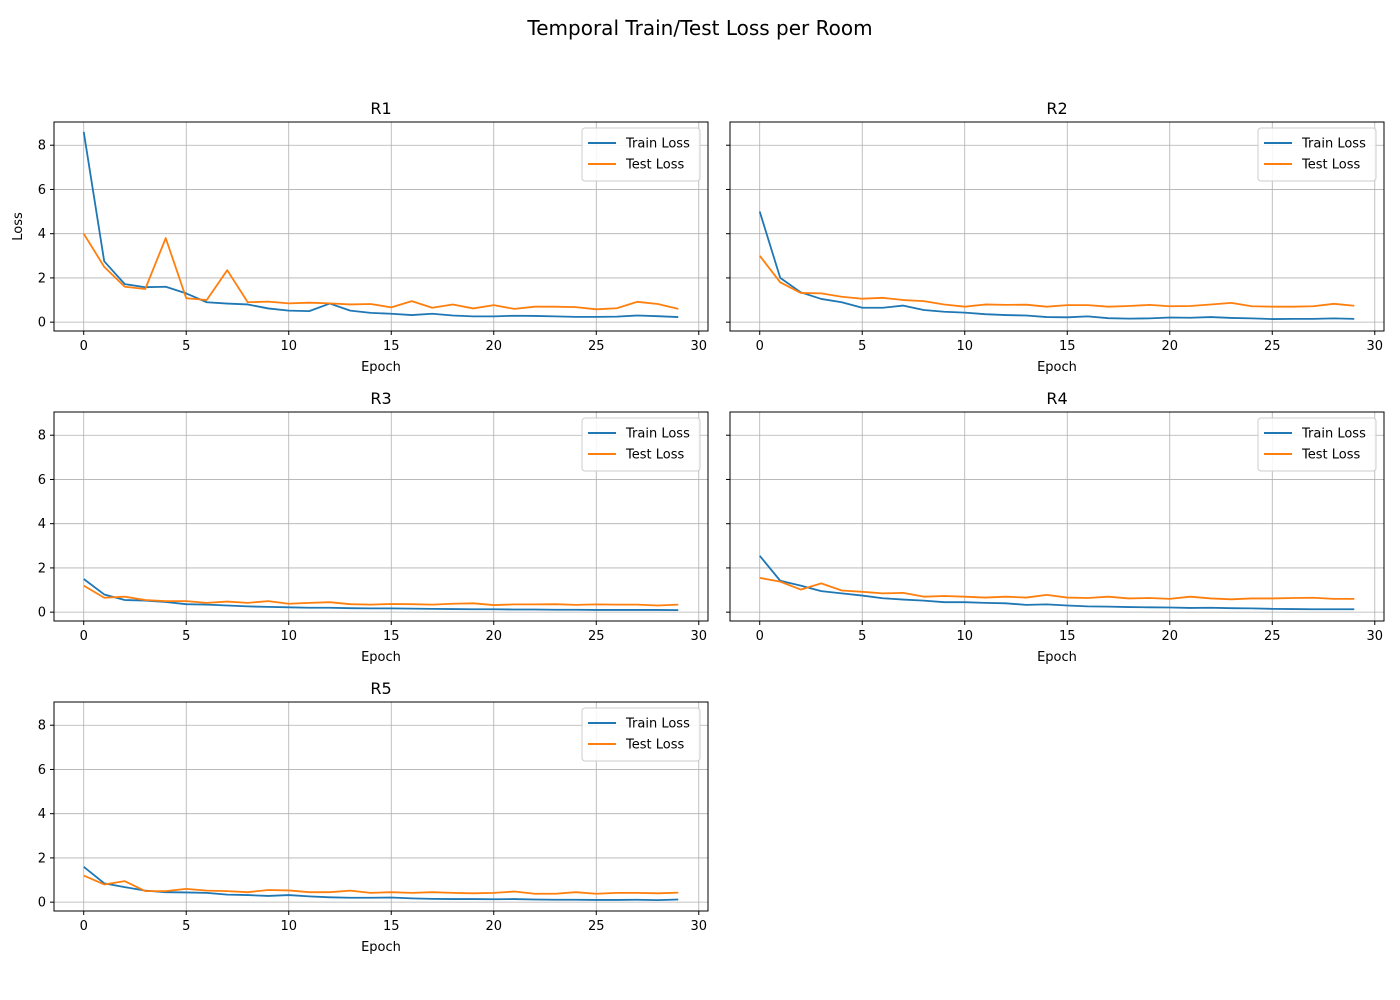  I want to click on figure-title: Temporal Train/Test Loss per Room, so click(699, 28).